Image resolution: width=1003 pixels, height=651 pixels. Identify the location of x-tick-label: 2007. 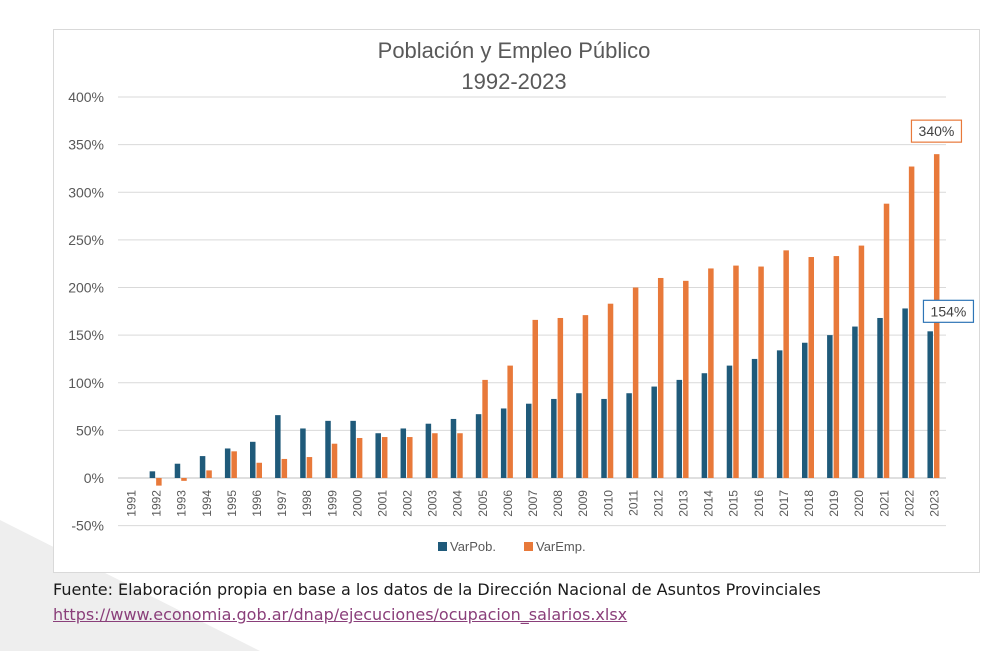
(533, 503).